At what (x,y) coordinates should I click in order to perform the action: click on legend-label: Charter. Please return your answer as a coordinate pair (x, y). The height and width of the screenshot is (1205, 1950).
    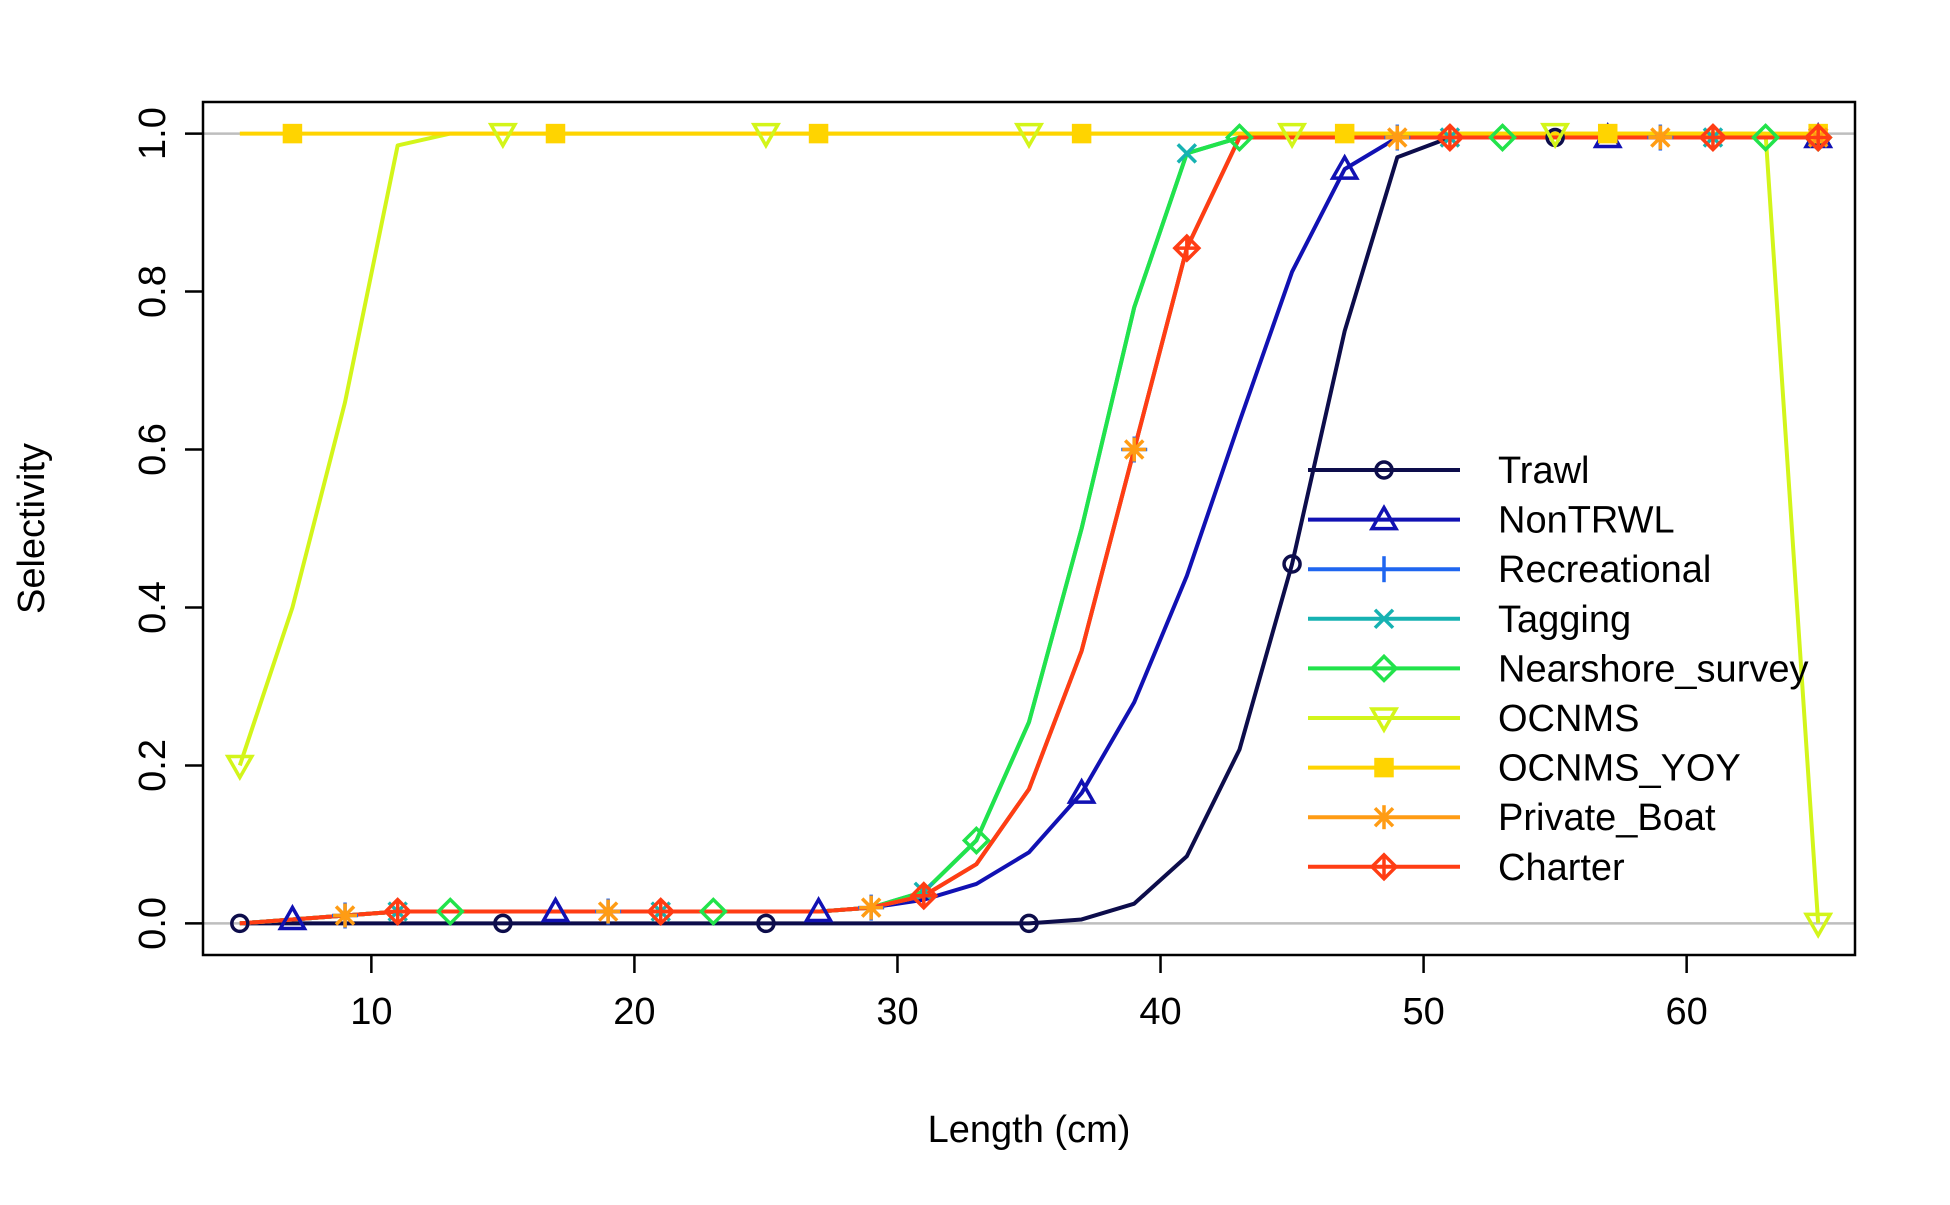
    Looking at the image, I should click on (1561, 868).